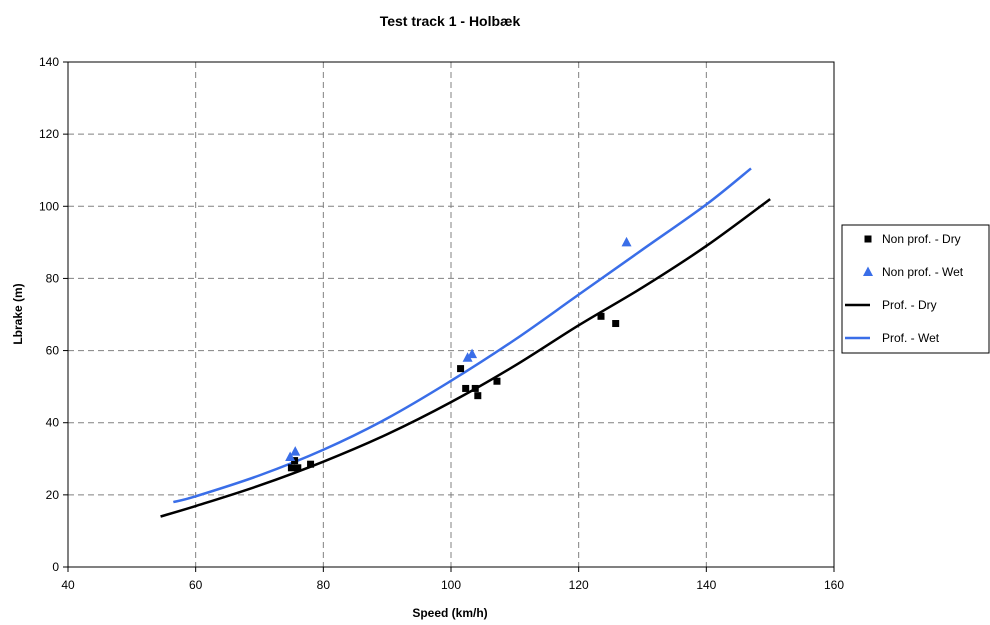 The height and width of the screenshot is (625, 990). What do you see at coordinates (68, 585) in the screenshot?
I see `x-tick-label: 40` at bounding box center [68, 585].